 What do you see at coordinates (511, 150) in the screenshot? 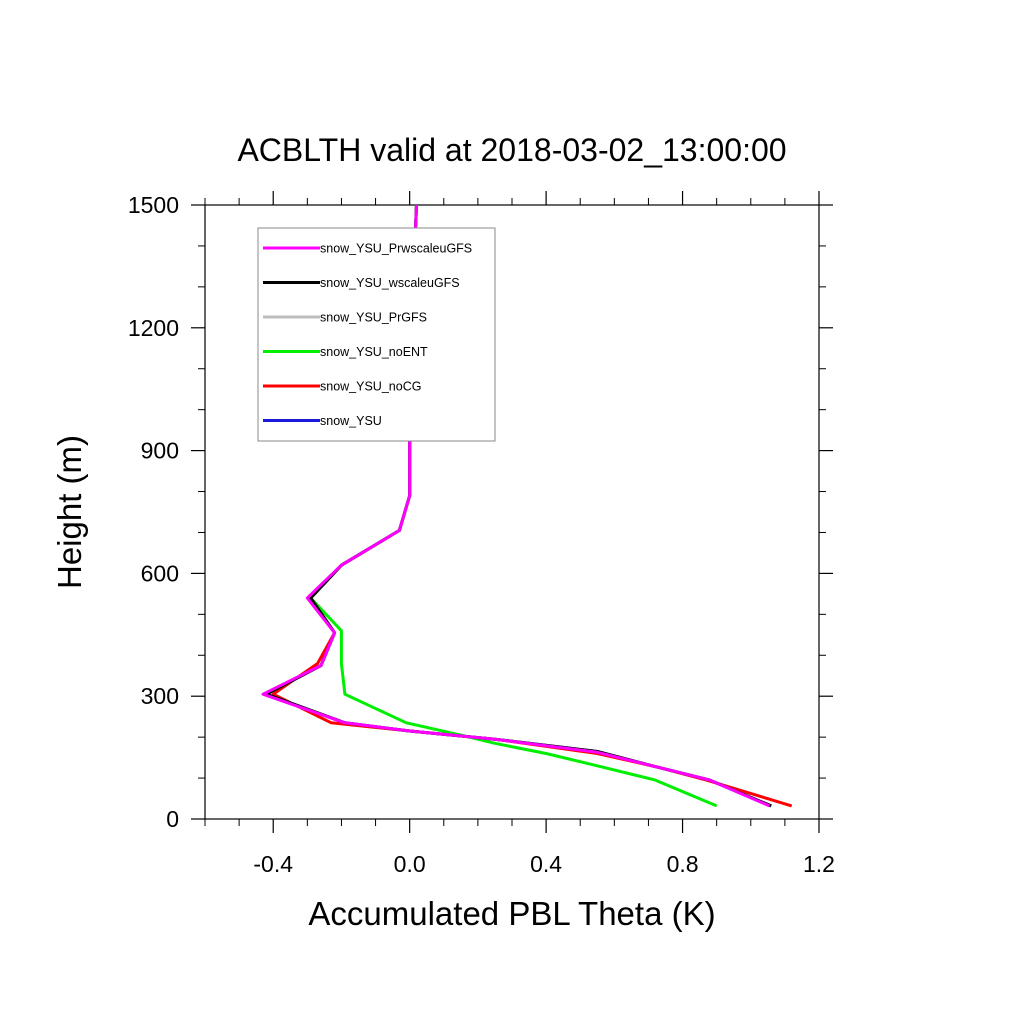
I see `chart-title: ACBLTH valid at 2018-03-02_13:00:00` at bounding box center [511, 150].